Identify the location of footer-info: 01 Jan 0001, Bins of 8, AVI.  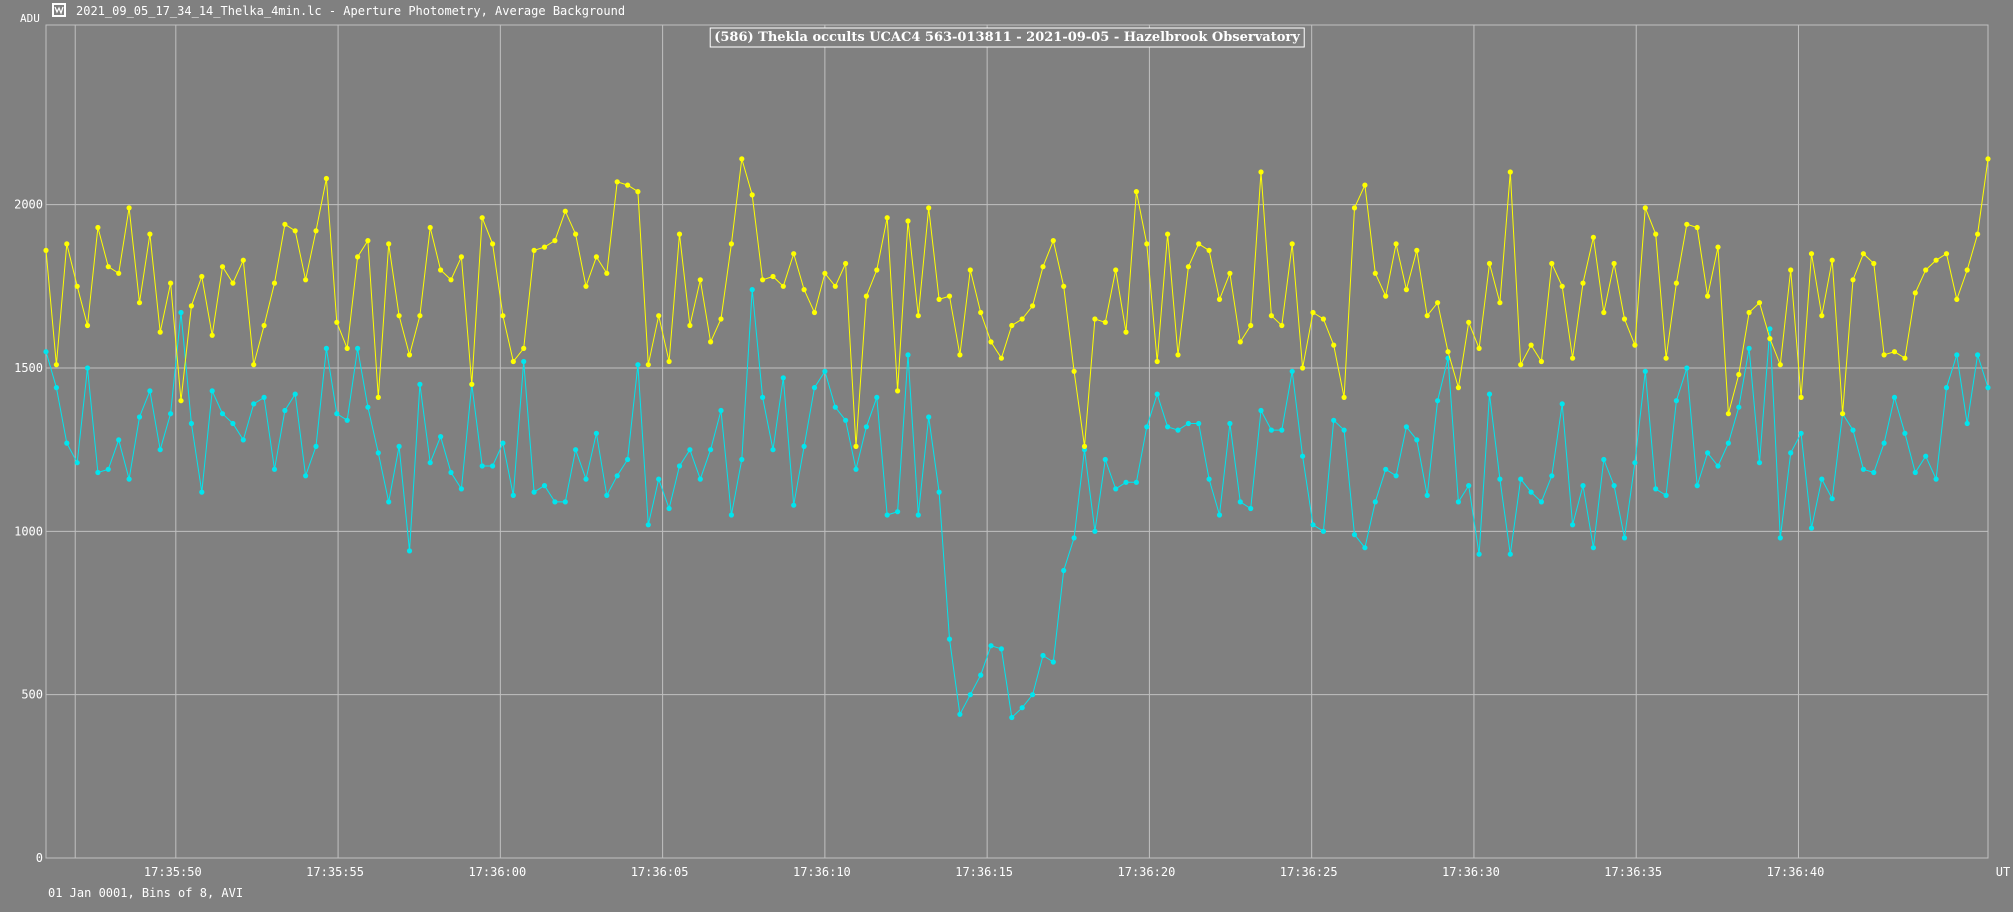
(146, 893).